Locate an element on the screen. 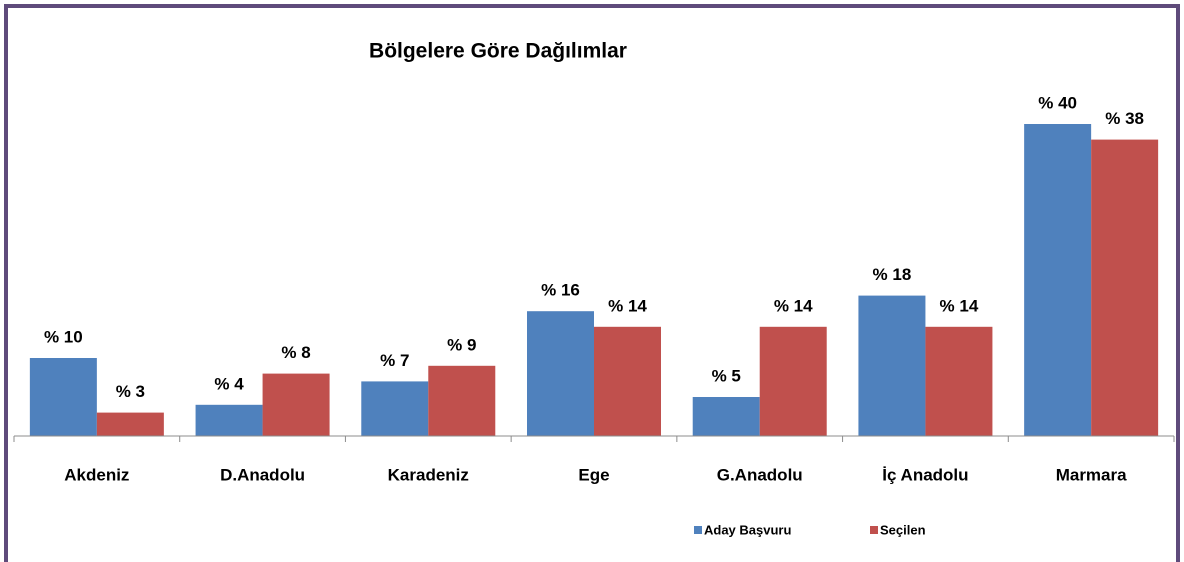 The width and height of the screenshot is (1184, 562). value-label: % 7 is located at coordinates (394, 360).